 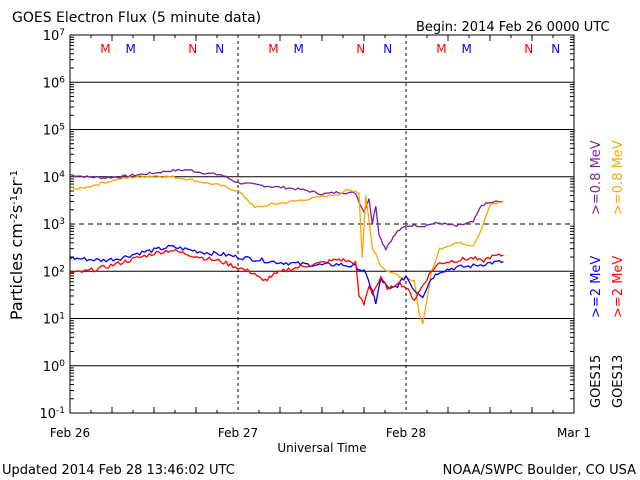 I want to click on y-tick-label: 10³, so click(x=54, y=225).